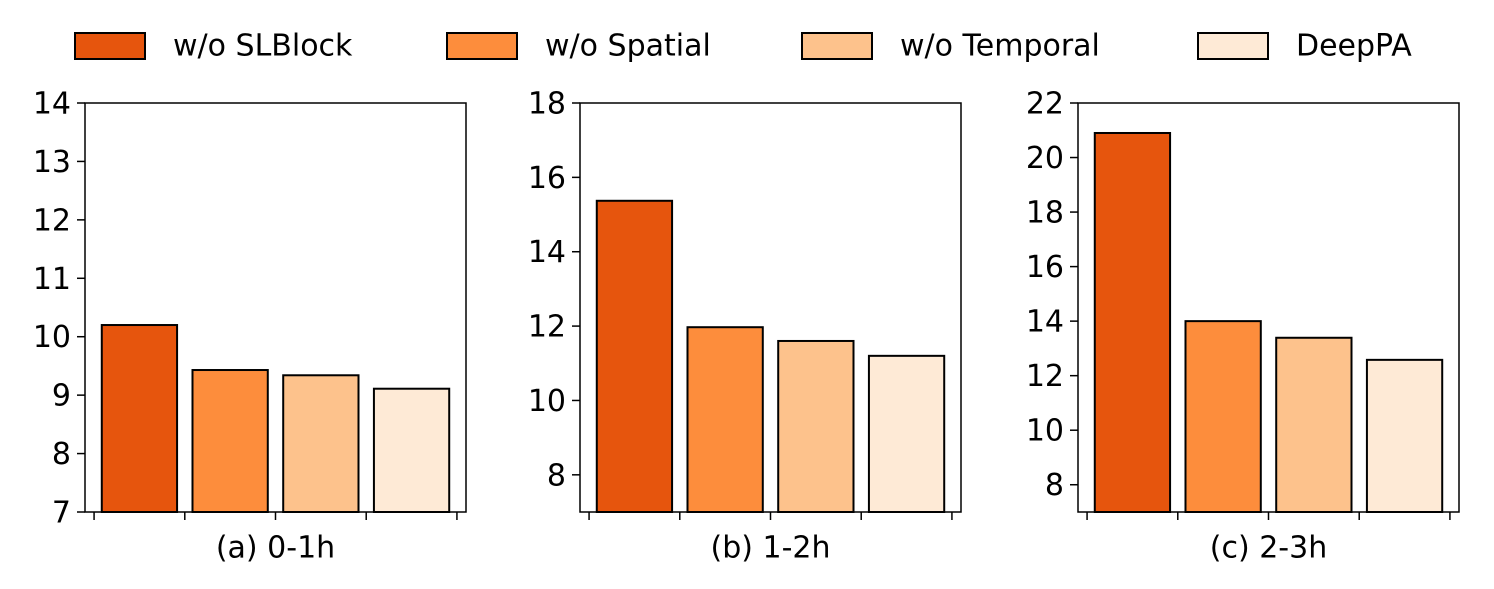 Image resolution: width=1494 pixels, height=589 pixels. I want to click on y-tick-label: 11, so click(52, 279).